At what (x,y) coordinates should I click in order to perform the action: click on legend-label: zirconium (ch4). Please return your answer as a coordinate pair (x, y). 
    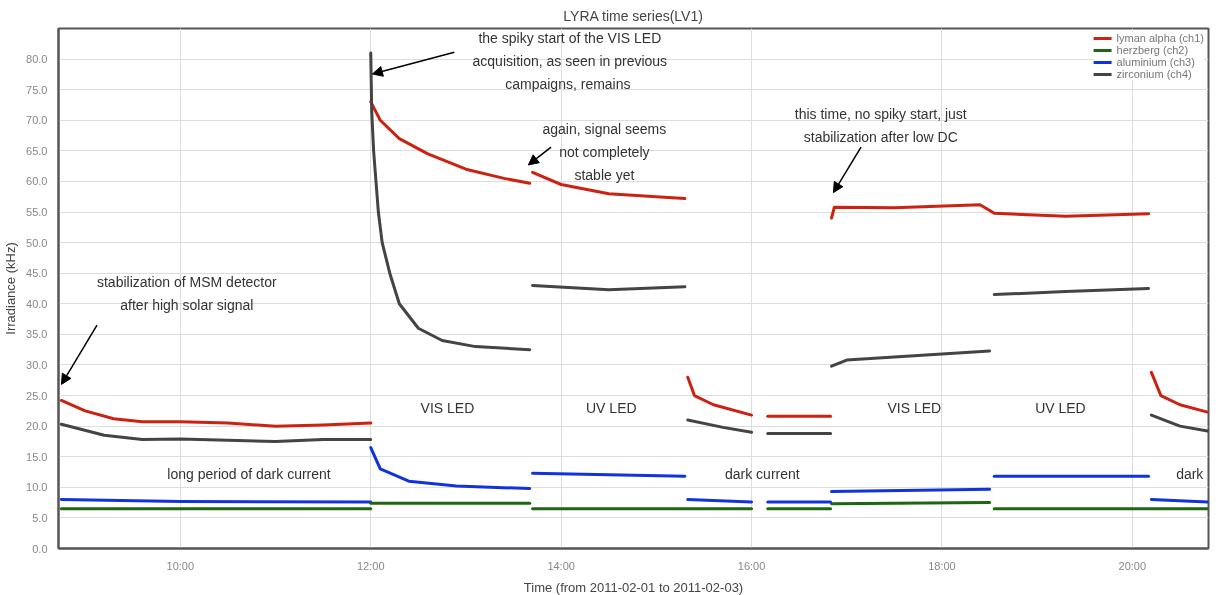
    Looking at the image, I should click on (1154, 74).